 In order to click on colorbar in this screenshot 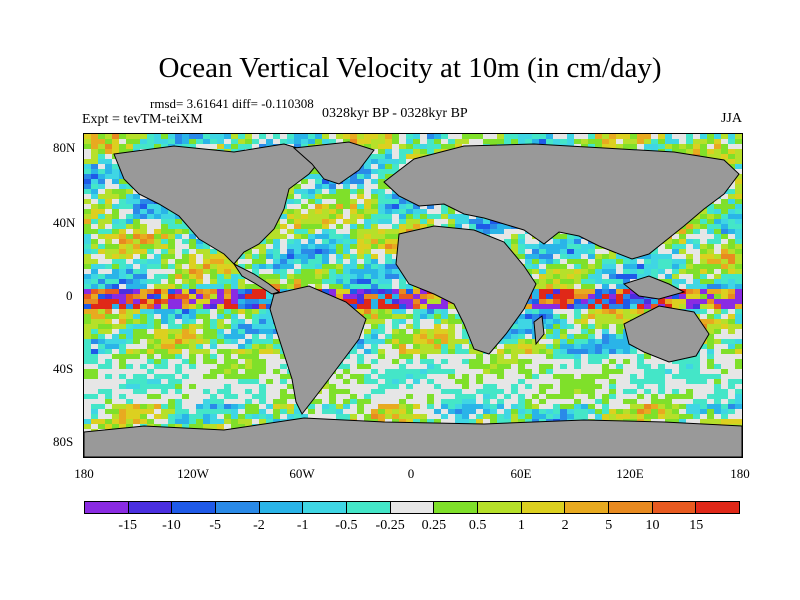, I will do `click(412, 507)`.